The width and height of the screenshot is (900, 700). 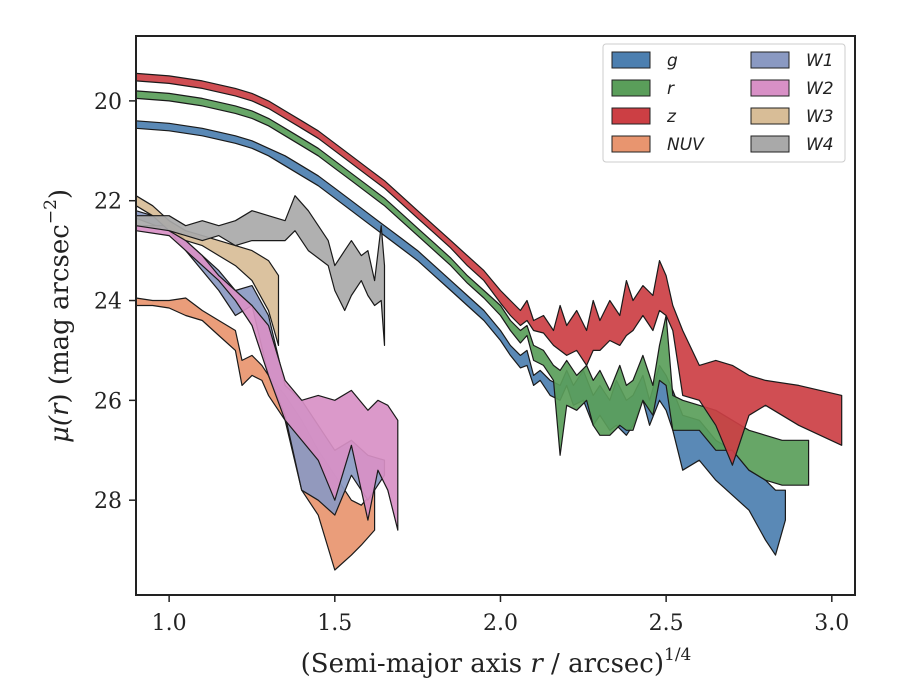 What do you see at coordinates (770, 116) in the screenshot?
I see `legend-swatch-w3` at bounding box center [770, 116].